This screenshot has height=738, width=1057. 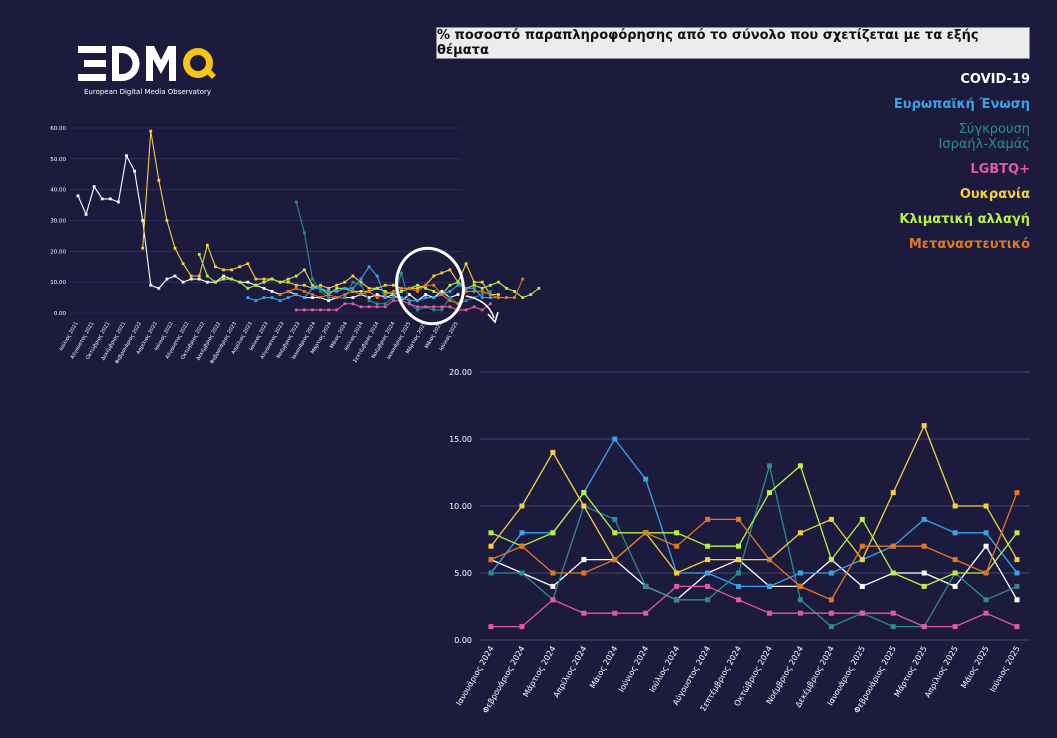 I want to click on detail-y-tick: 0.00, so click(x=463, y=640).